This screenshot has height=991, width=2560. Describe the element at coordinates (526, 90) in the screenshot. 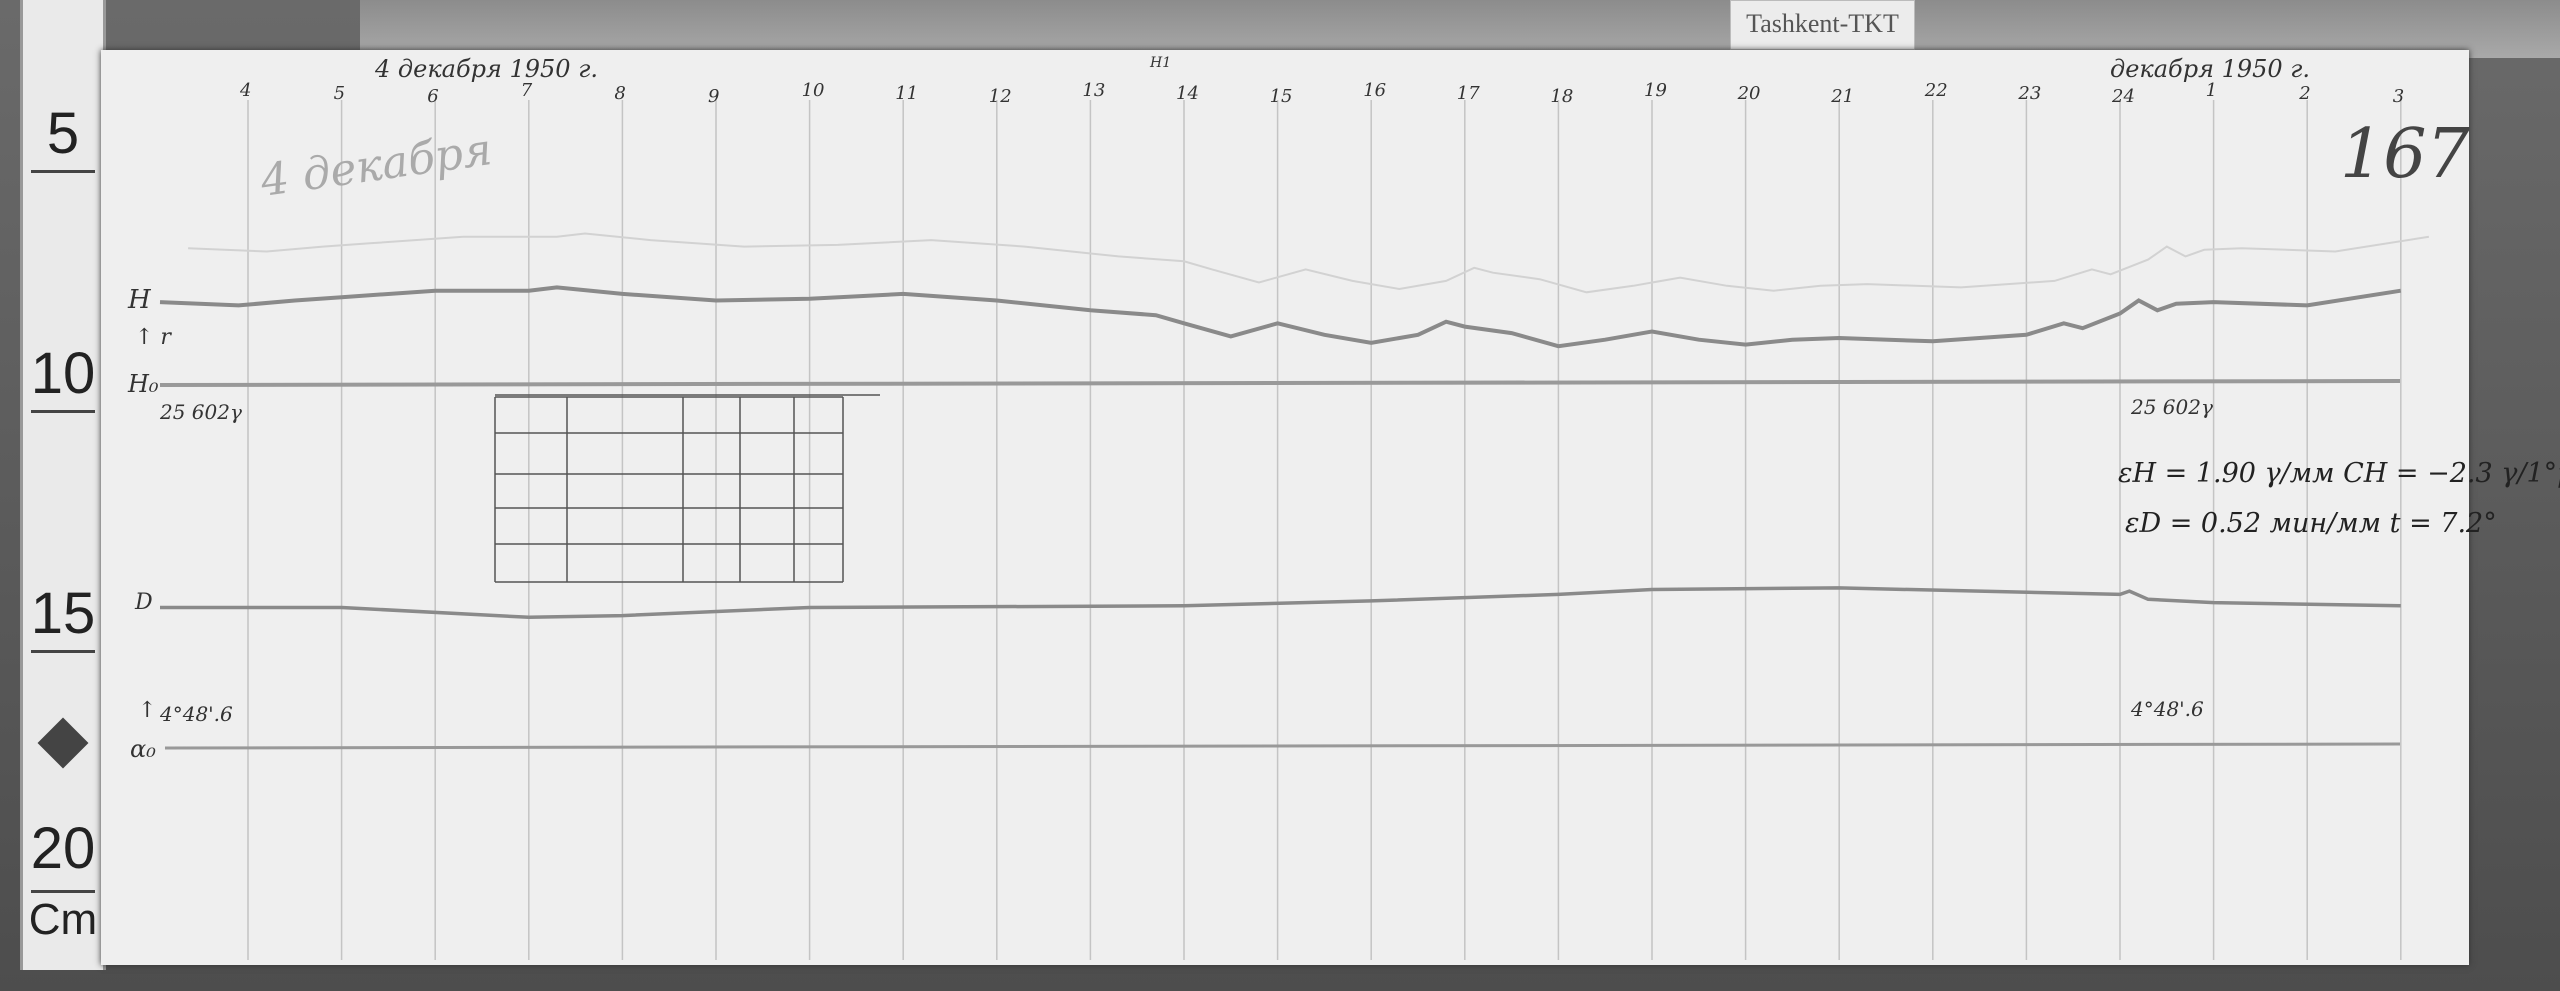

I see `hour-label: 7` at that location.